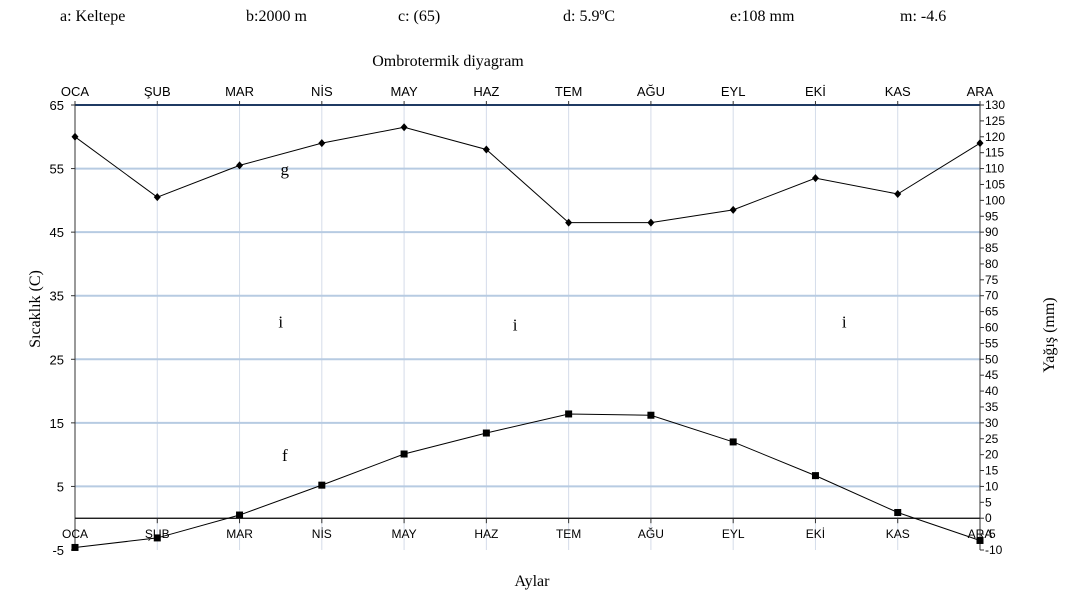  What do you see at coordinates (733, 534) in the screenshot?
I see `month-label-baseline: EYL` at bounding box center [733, 534].